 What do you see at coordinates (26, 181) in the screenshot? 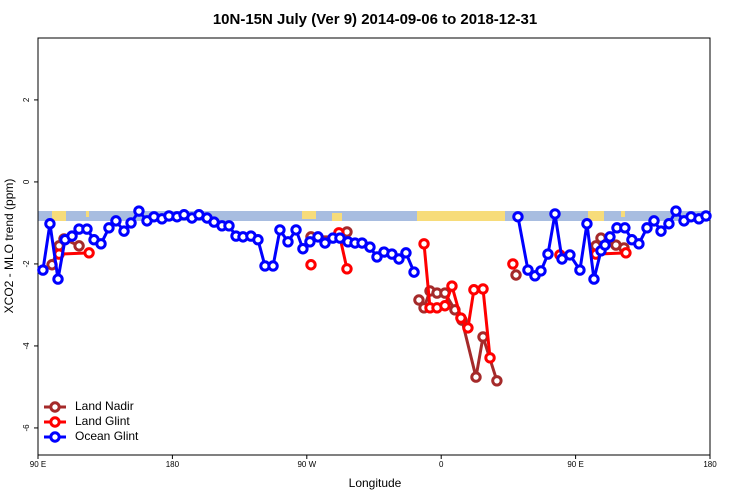
I see `y-tick-label: 0` at bounding box center [26, 181].